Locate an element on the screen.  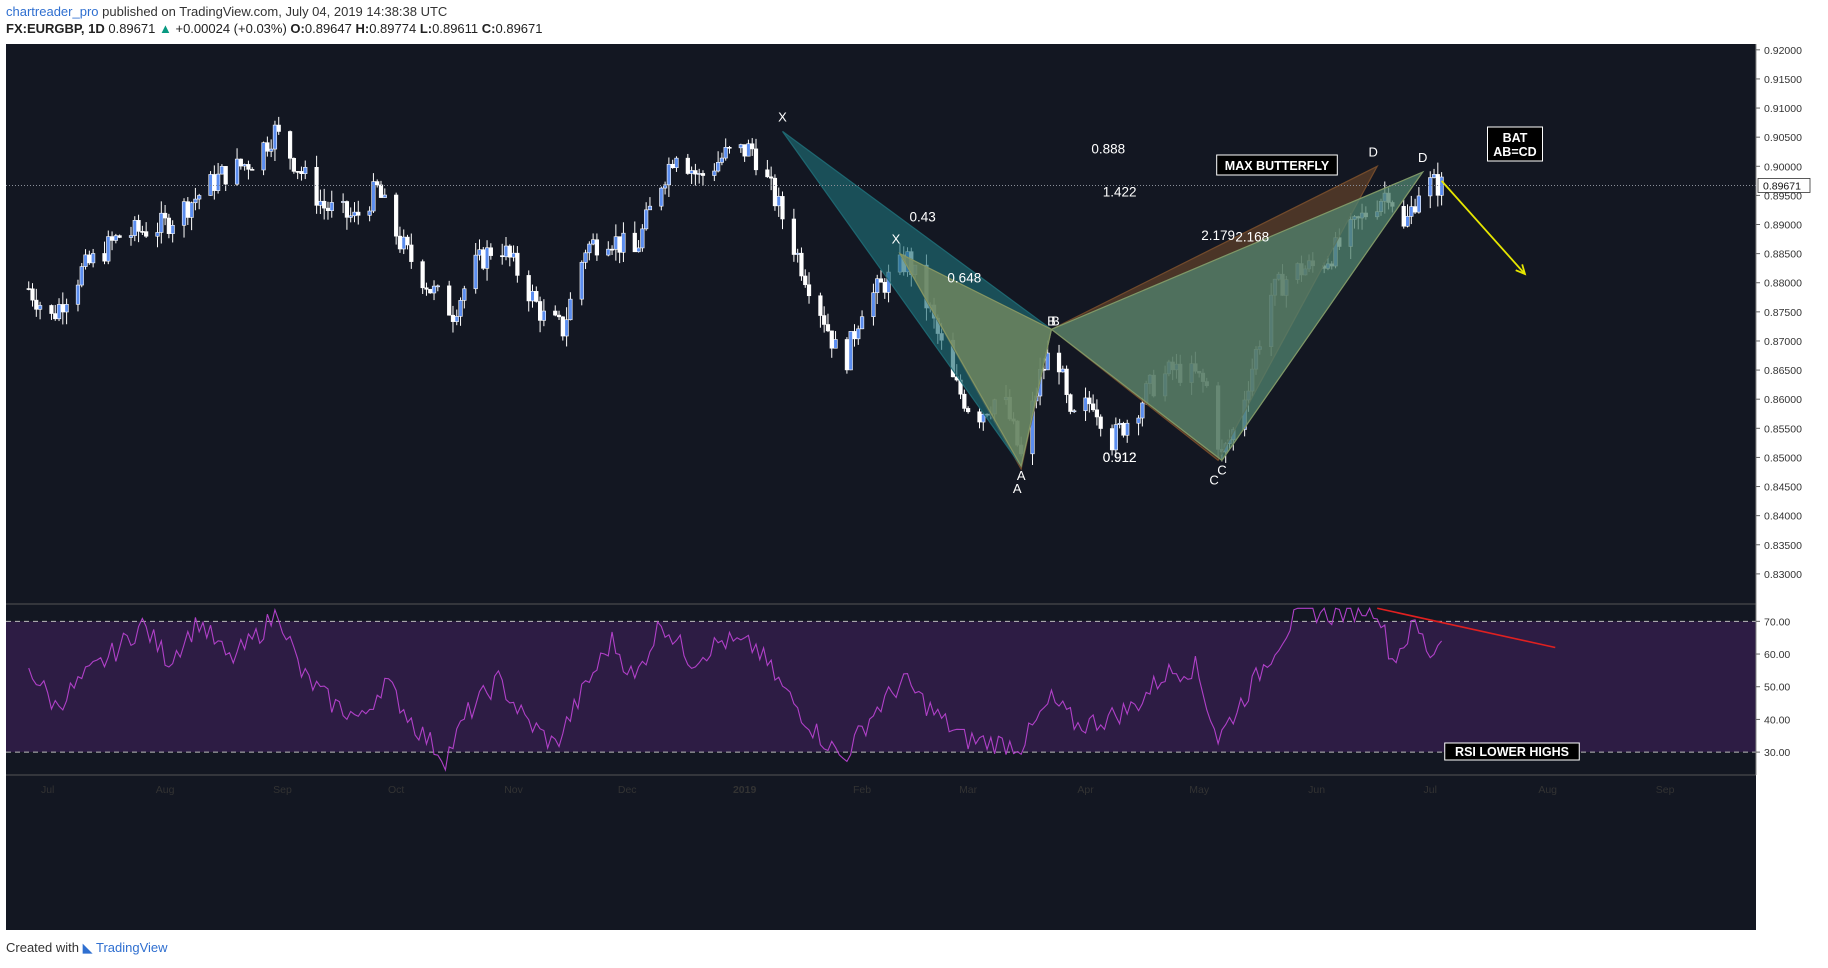
price-tick-label: 0.89000 is located at coordinates (1783, 226).